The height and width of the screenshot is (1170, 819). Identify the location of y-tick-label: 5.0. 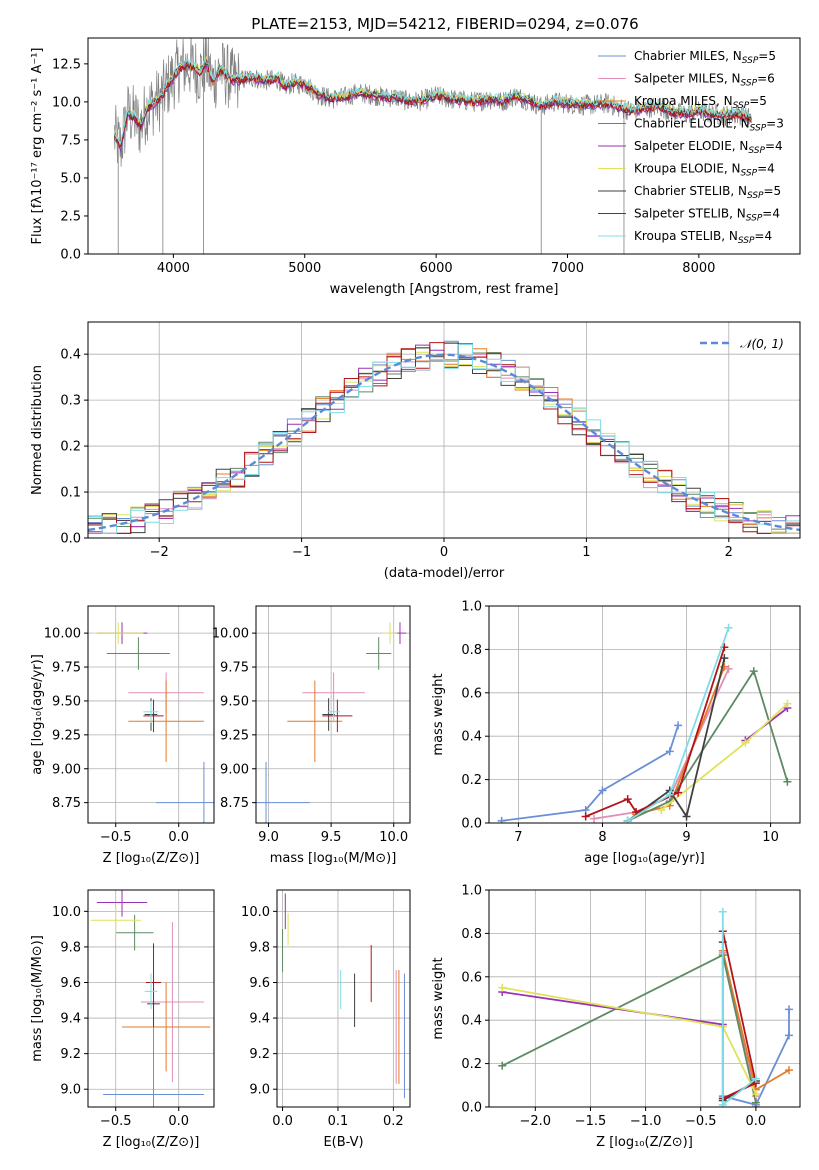
(70, 178).